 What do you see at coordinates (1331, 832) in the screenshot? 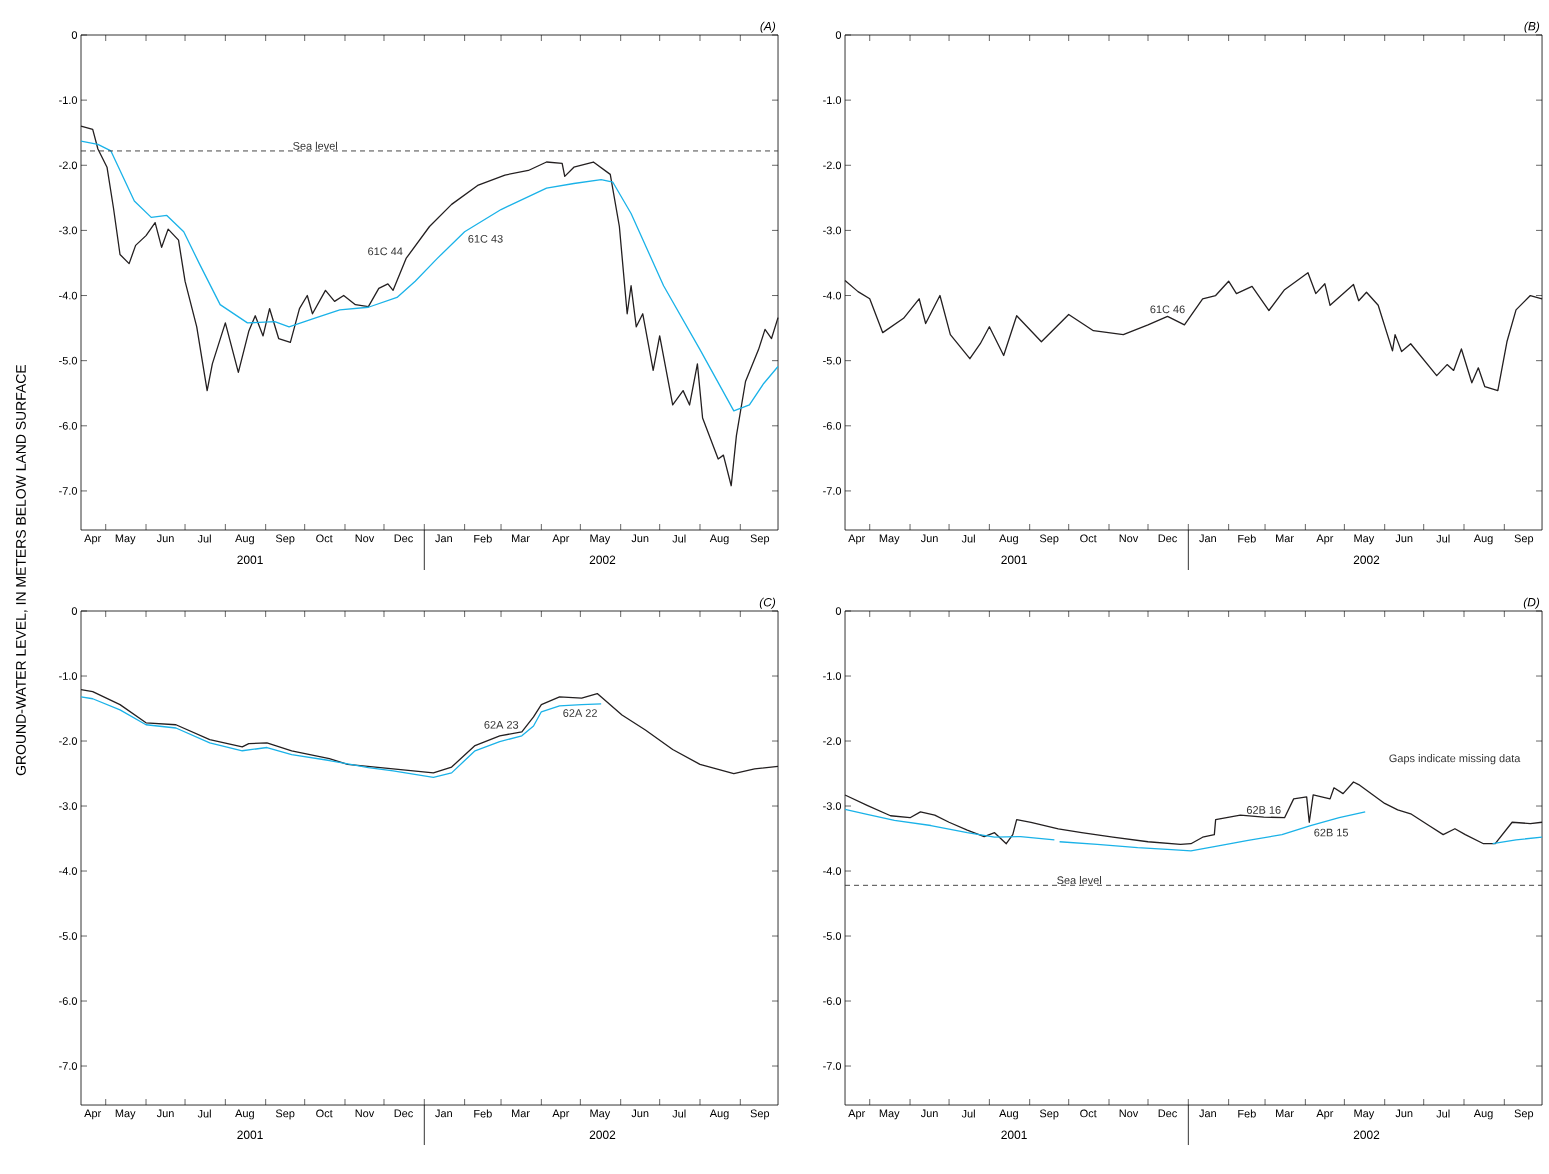
I see `series-label: 62B 15` at bounding box center [1331, 832].